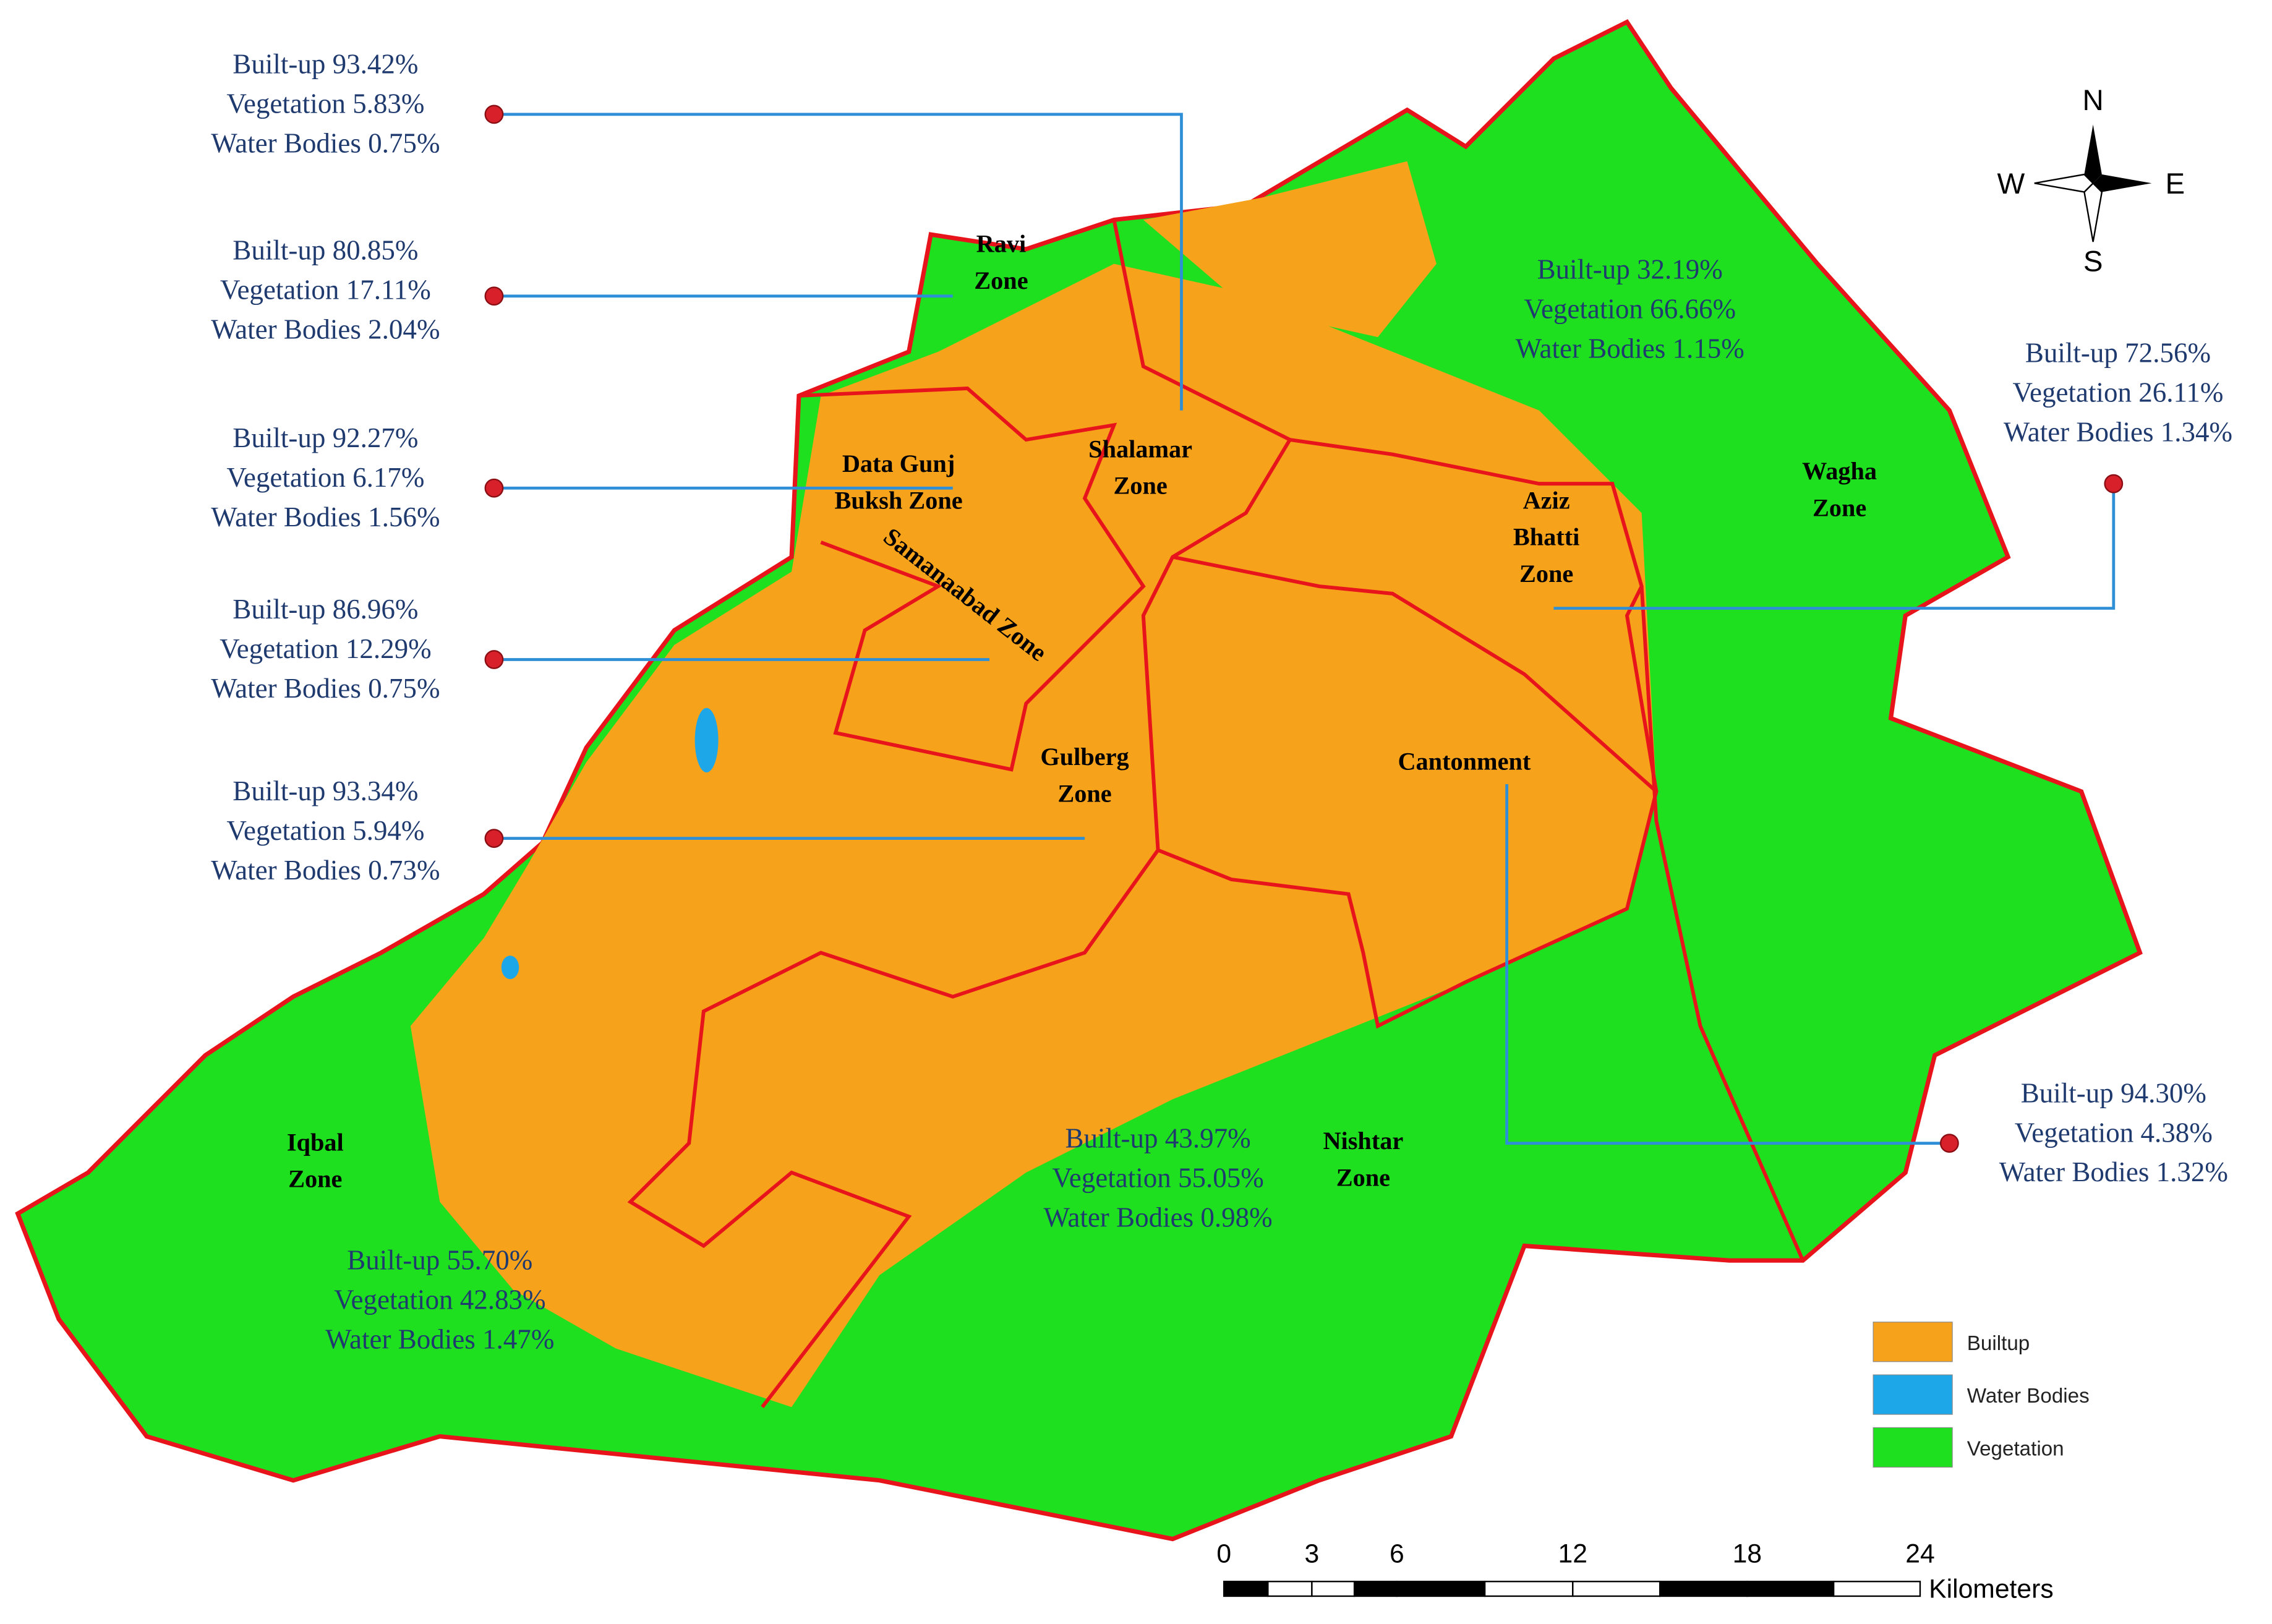 The width and height of the screenshot is (2272, 1624). What do you see at coordinates (2011, 184) in the screenshot?
I see `compass-west: W` at bounding box center [2011, 184].